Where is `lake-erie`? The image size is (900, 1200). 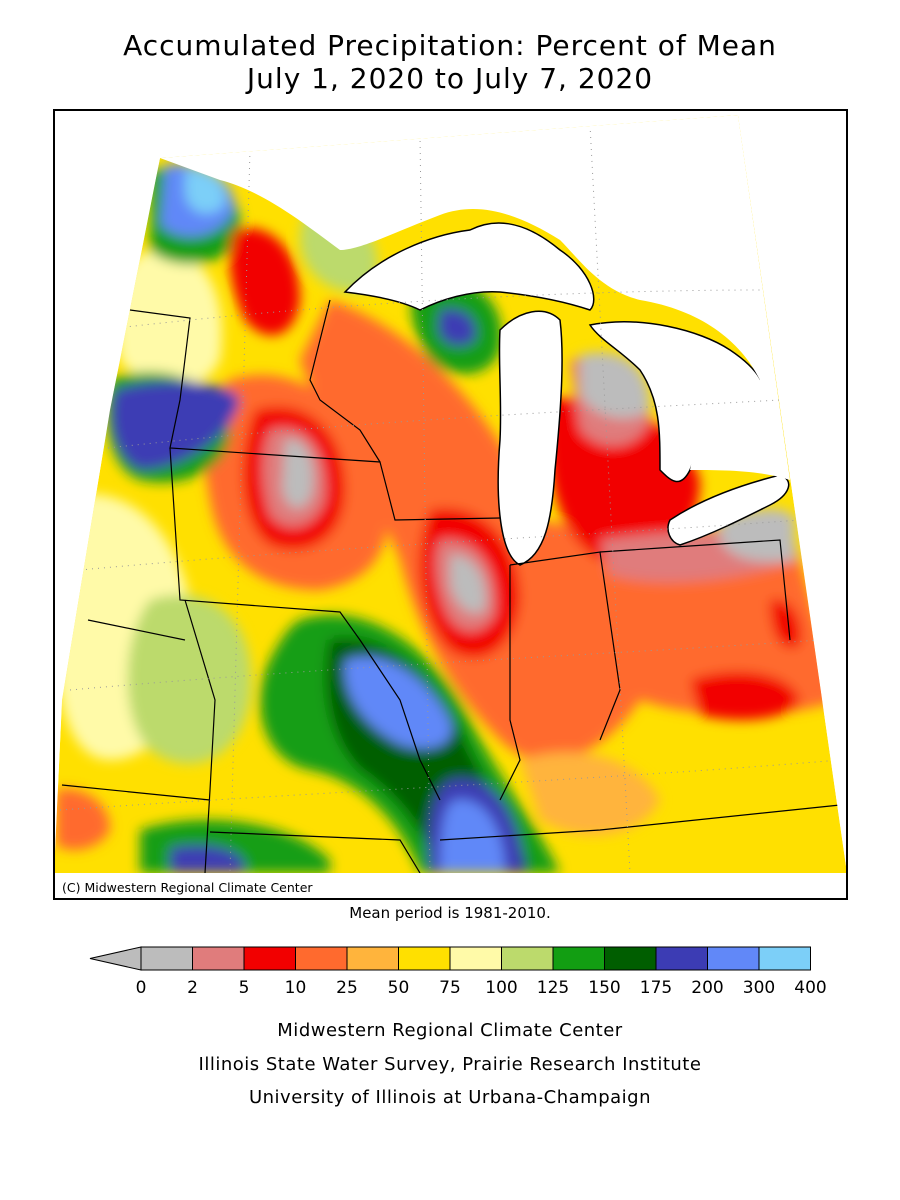 lake-erie is located at coordinates (728, 510).